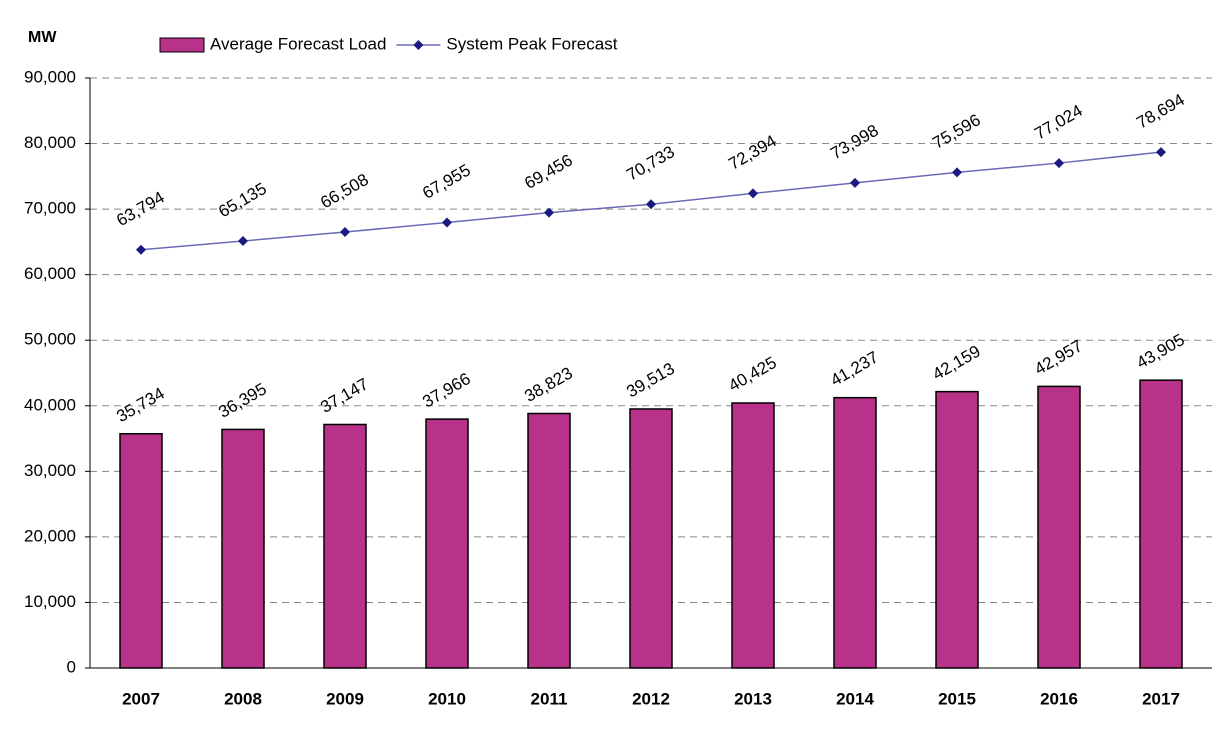 The width and height of the screenshot is (1225, 741). I want to click on value-label: 42,159, so click(956, 363).